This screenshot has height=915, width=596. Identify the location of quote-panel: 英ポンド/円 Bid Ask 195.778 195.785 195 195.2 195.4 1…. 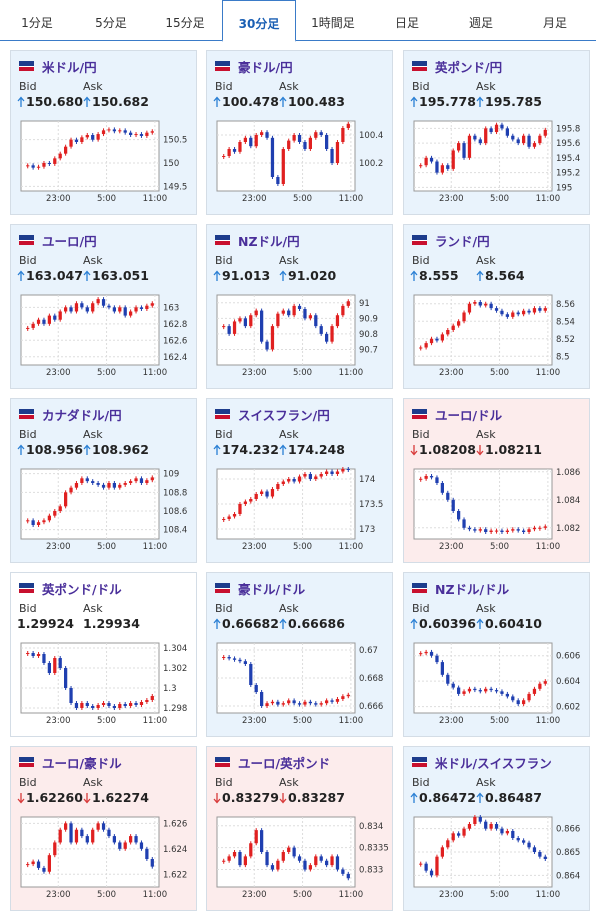
(496, 132).